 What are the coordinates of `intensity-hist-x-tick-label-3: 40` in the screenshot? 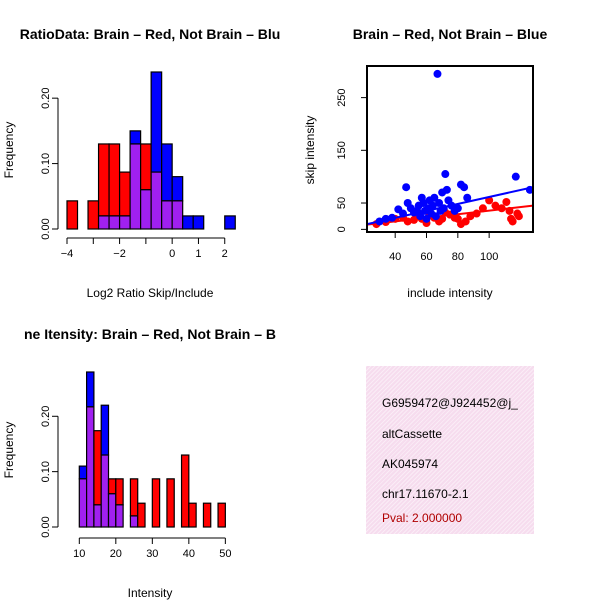 It's located at (189, 554).